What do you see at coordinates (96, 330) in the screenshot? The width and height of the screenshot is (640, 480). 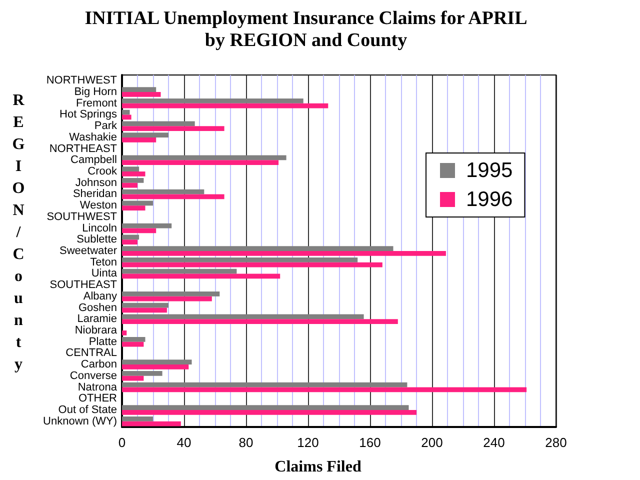 I see `y-tick-label: Niobrara` at bounding box center [96, 330].